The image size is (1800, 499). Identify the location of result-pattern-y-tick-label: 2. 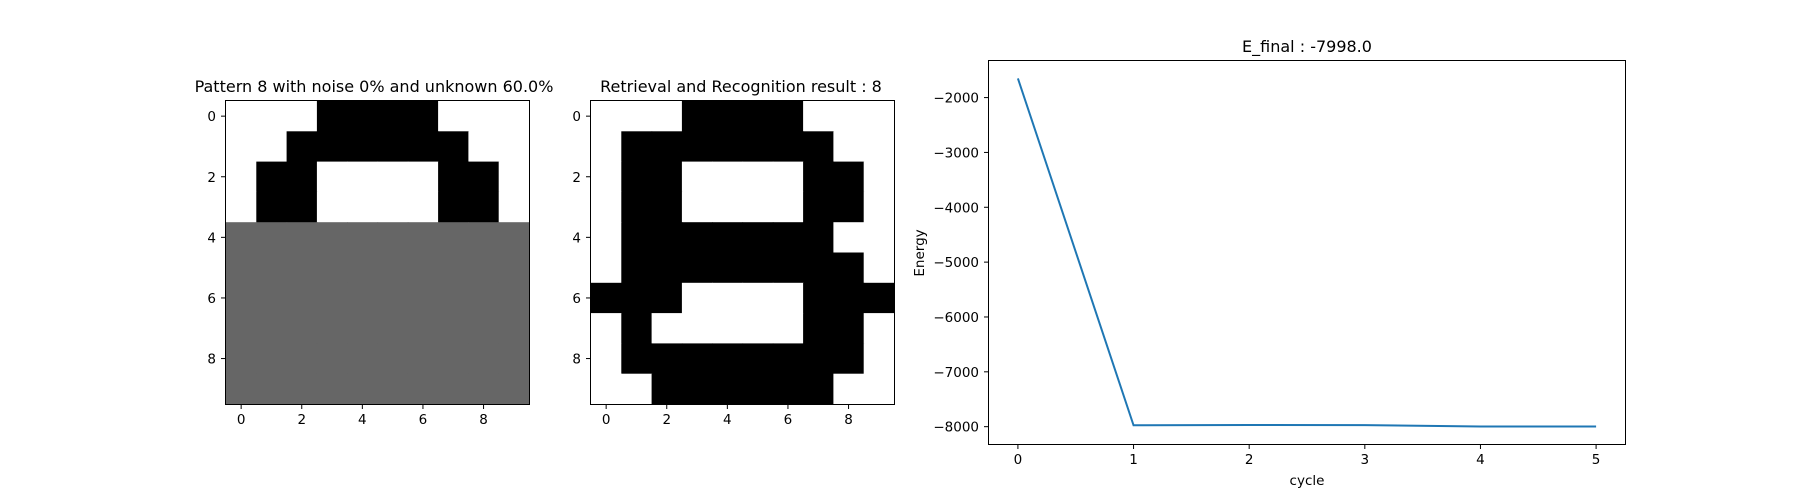
(576, 178).